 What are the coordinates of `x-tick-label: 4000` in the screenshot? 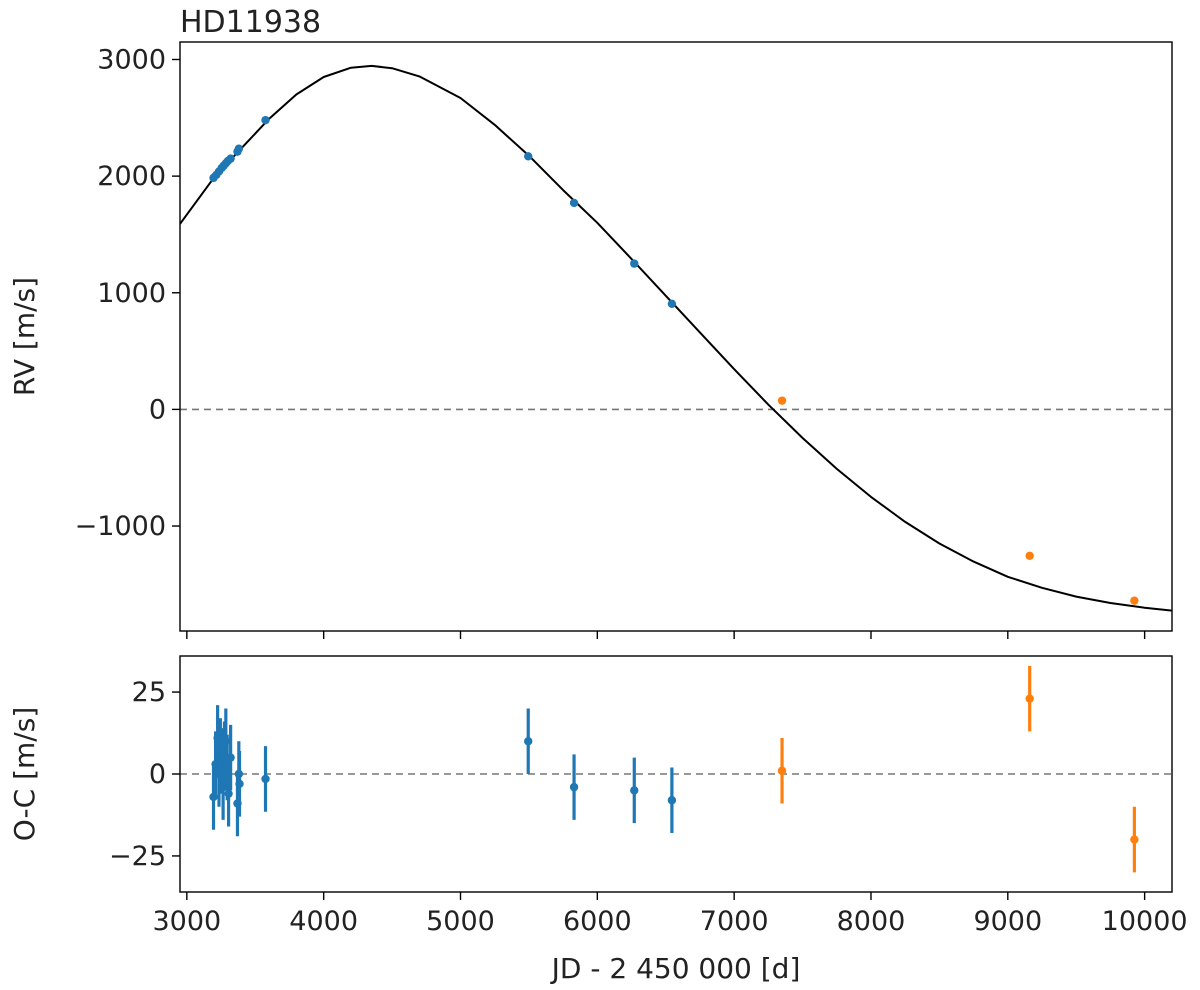 It's located at (323, 921).